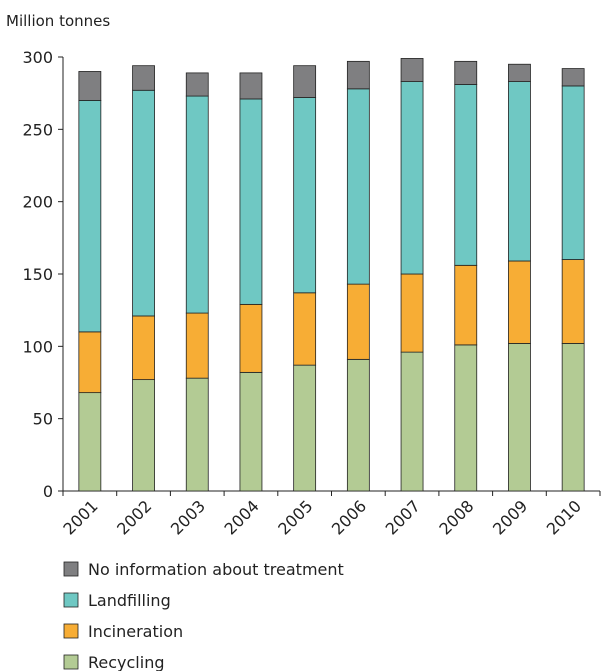  Describe the element at coordinates (188, 517) in the screenshot. I see `x-tick-label: 2003` at that location.